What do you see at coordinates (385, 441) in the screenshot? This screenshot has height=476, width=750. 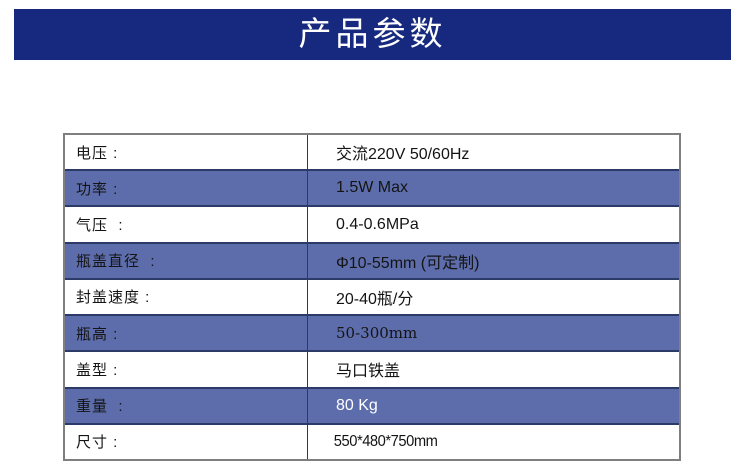 I see `spec-value: 550*480*750mm` at bounding box center [385, 441].